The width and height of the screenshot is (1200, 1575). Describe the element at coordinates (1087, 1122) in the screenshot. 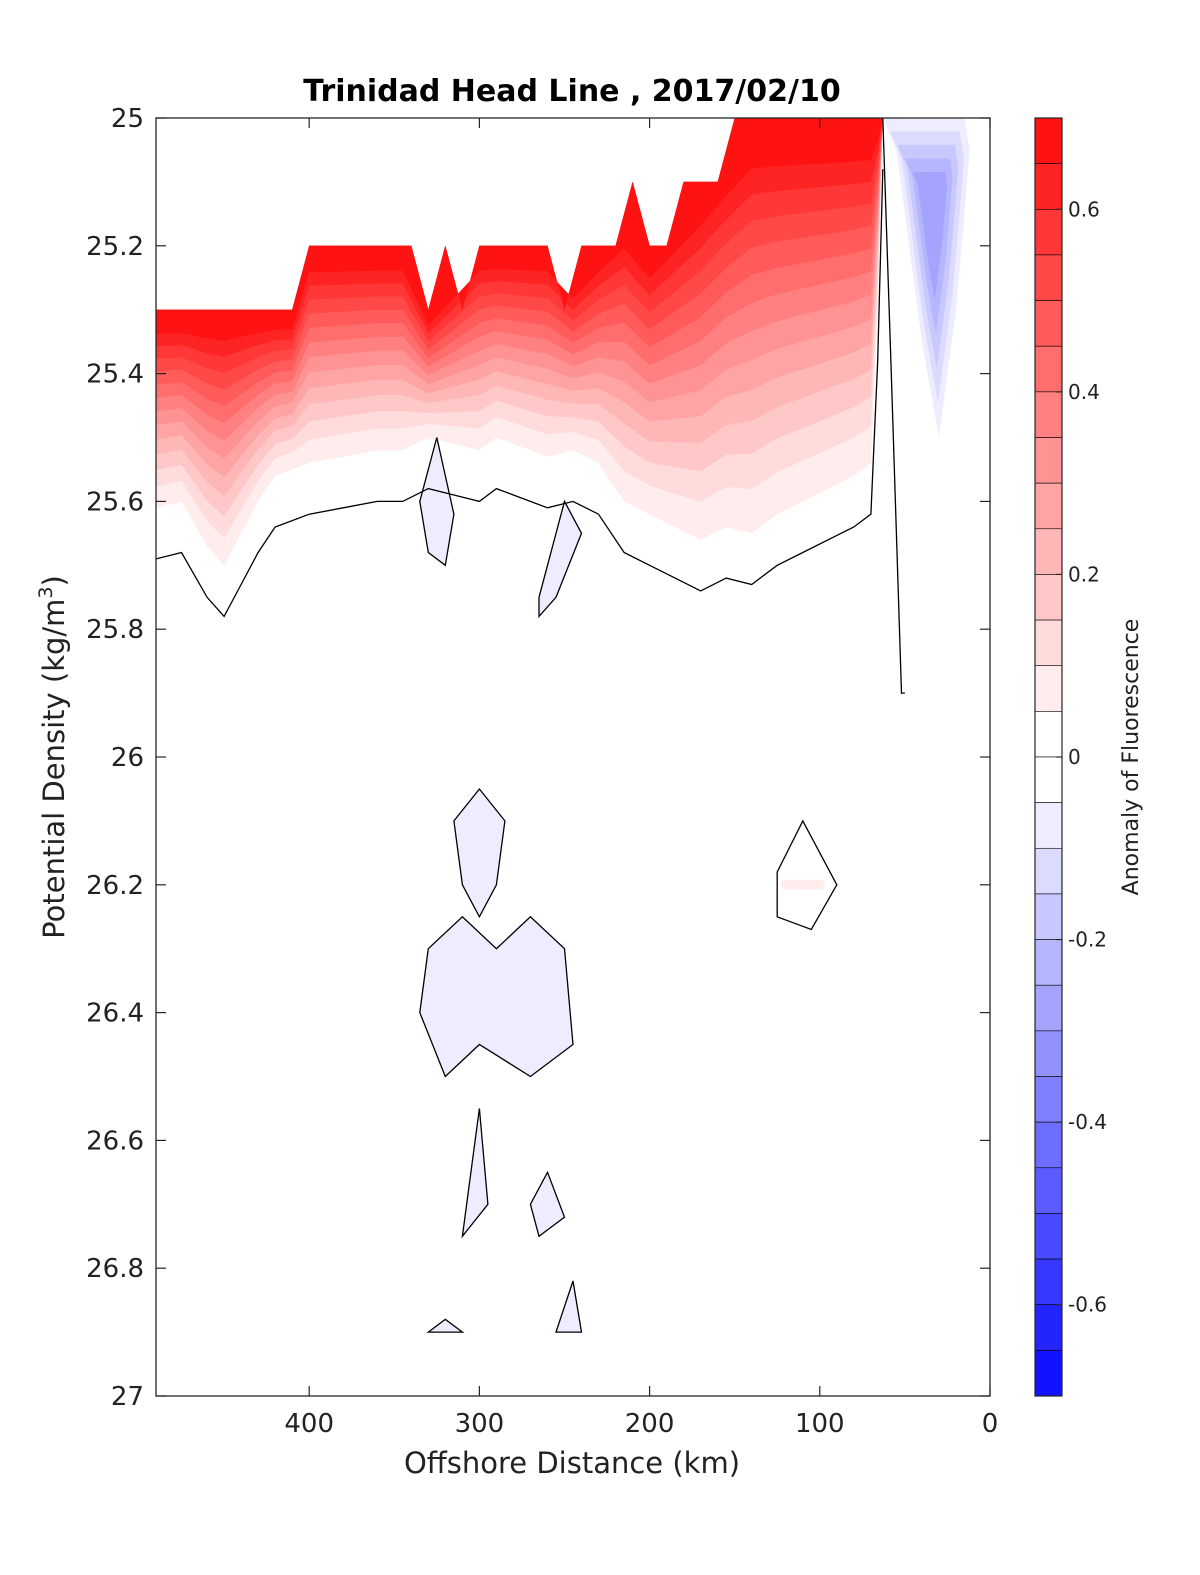

I see `colorbar-tick-label: -0.4` at that location.